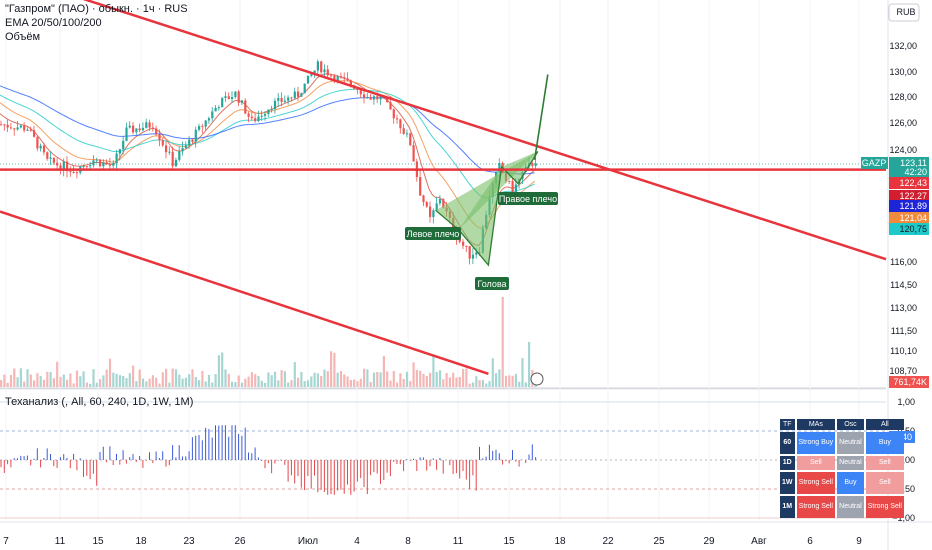  Describe the element at coordinates (492, 283) in the screenshot. I see `pattern-label-bg` at that location.